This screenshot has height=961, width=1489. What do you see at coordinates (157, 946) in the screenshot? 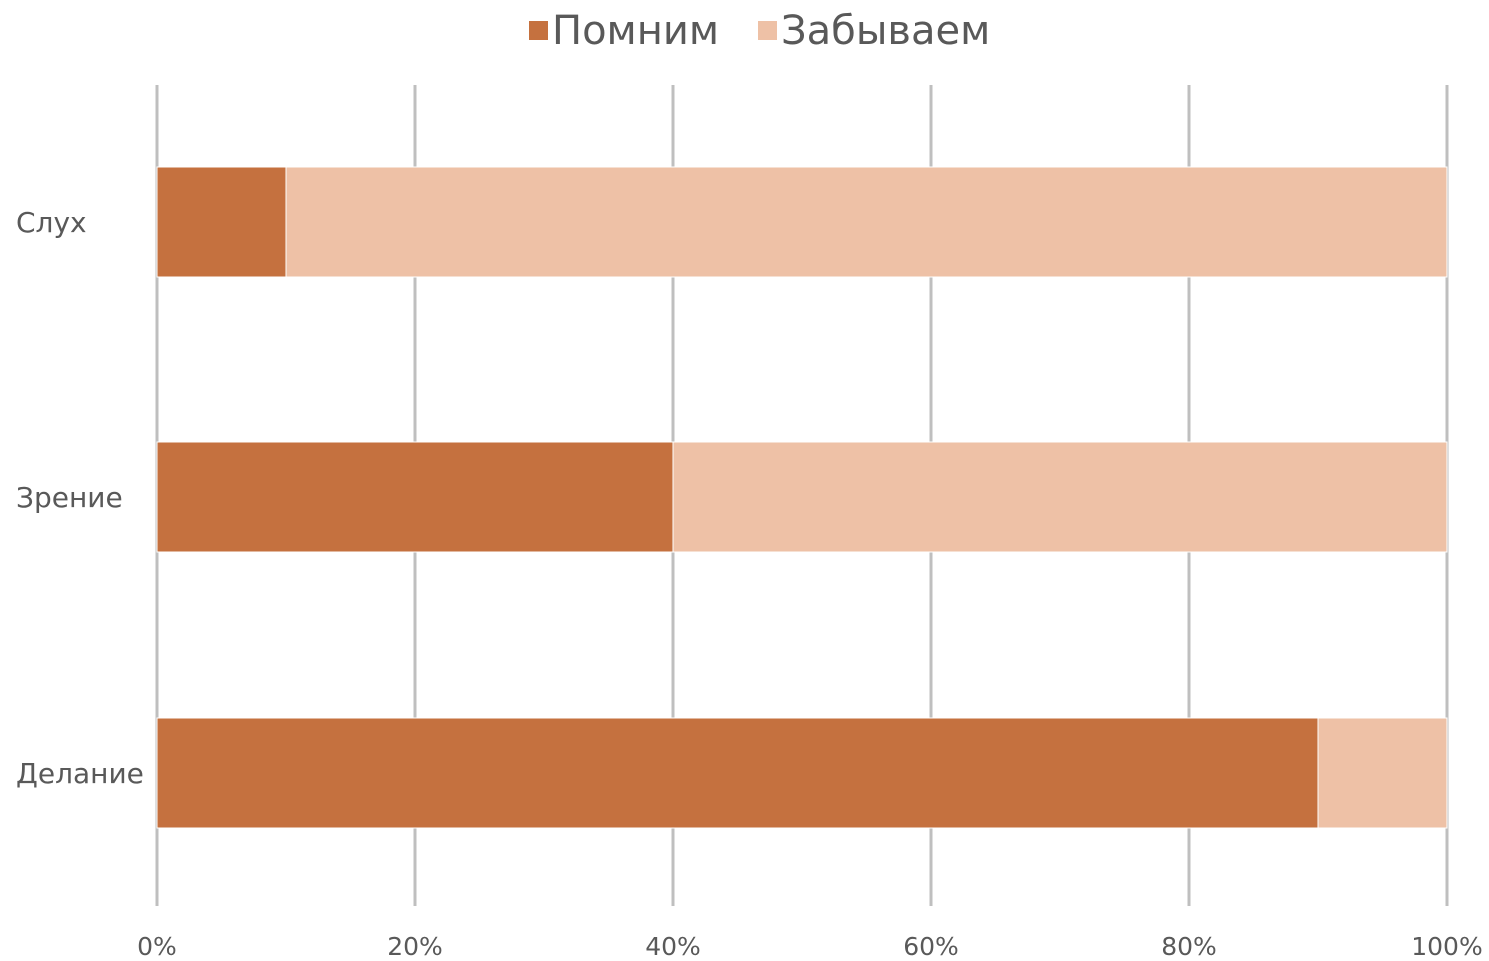
I see `x-tick-label: 0%` at bounding box center [157, 946].